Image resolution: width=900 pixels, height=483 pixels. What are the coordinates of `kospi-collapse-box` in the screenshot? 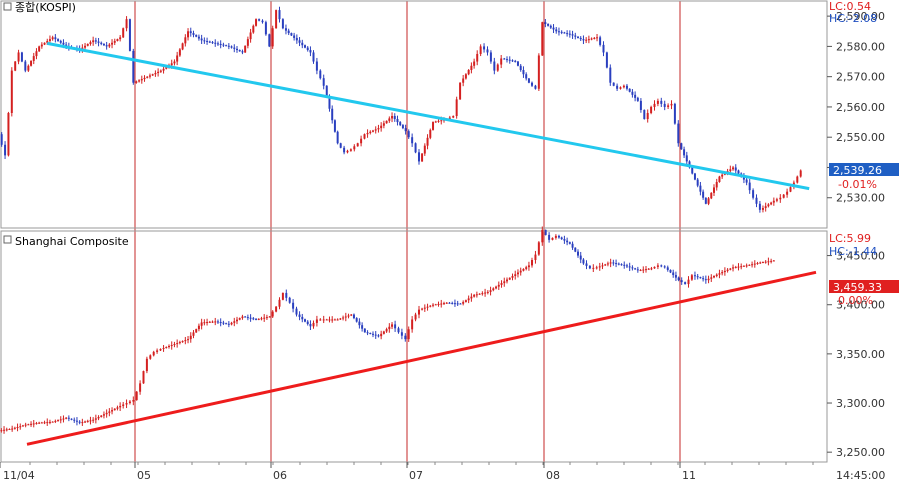 It's located at (7, 6).